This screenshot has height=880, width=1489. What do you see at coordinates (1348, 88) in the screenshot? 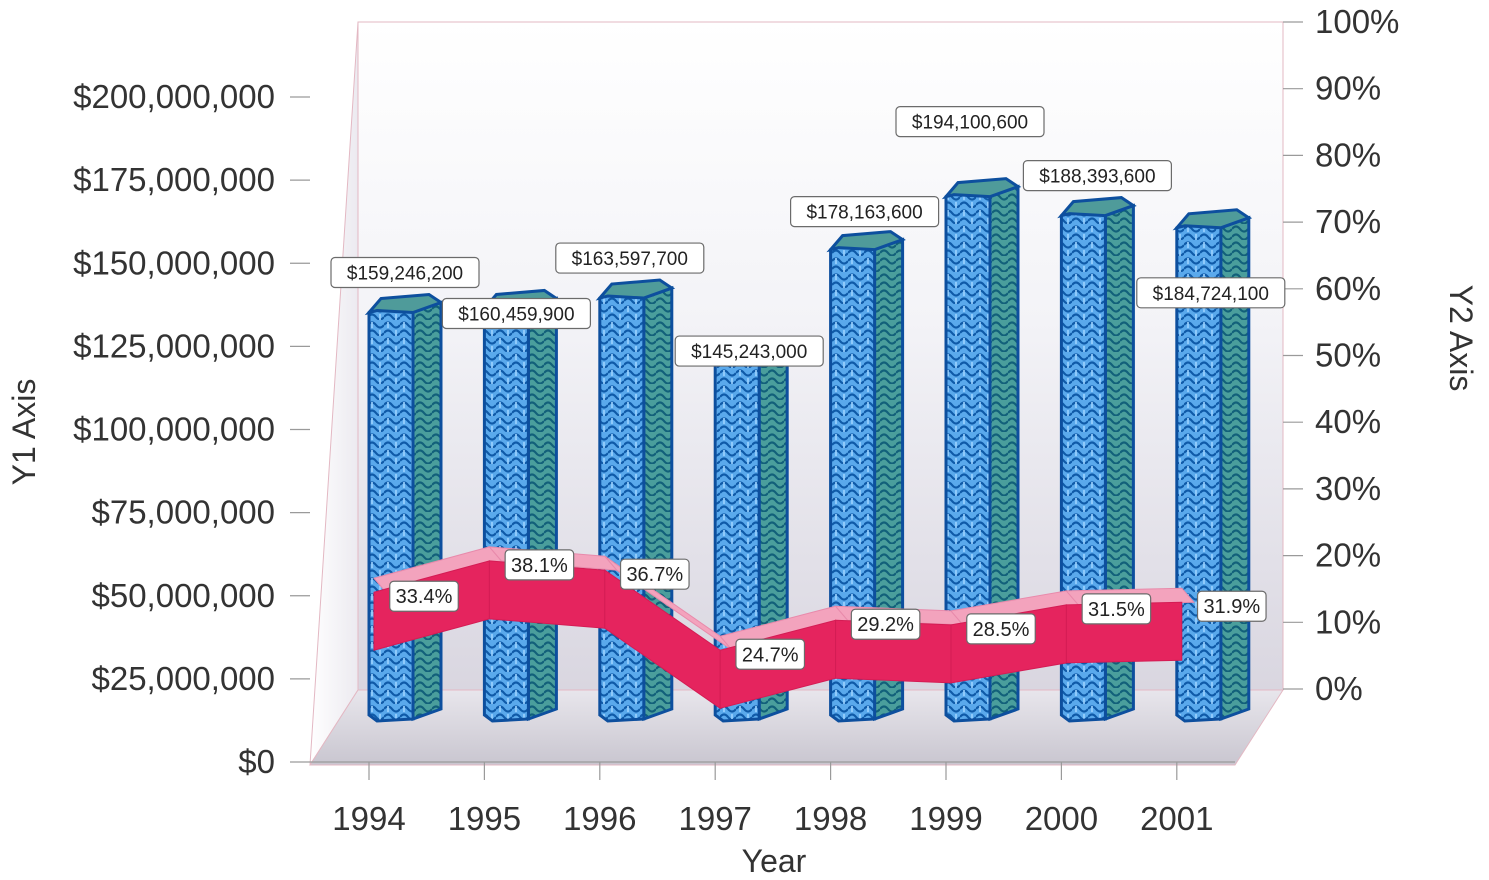
I see `y2-tick-label: 90%` at bounding box center [1348, 88].